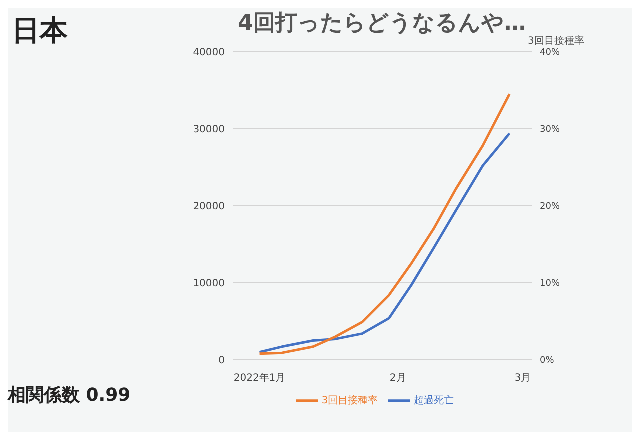 The height and width of the screenshot is (440, 640). Describe the element at coordinates (550, 207) in the screenshot. I see `y2-tick-label: 20%` at that location.